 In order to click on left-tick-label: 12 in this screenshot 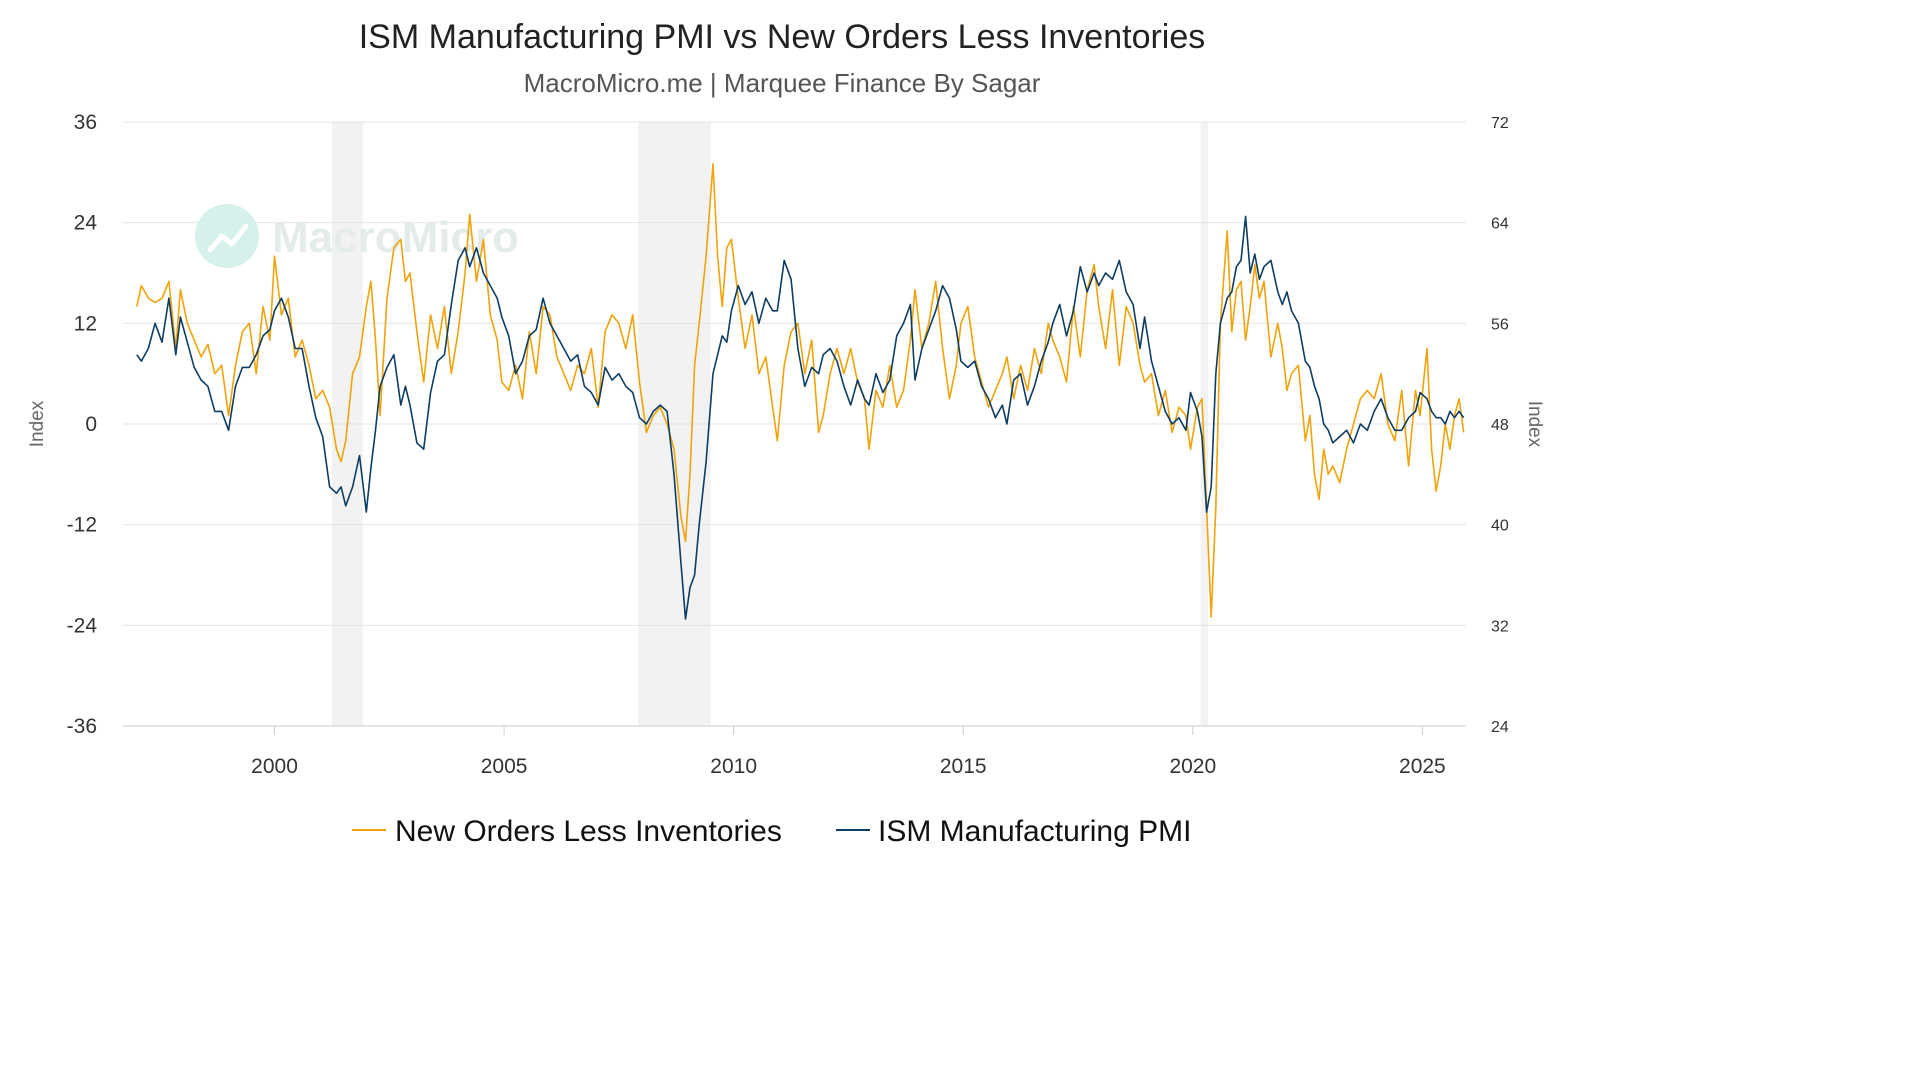, I will do `click(85, 323)`.